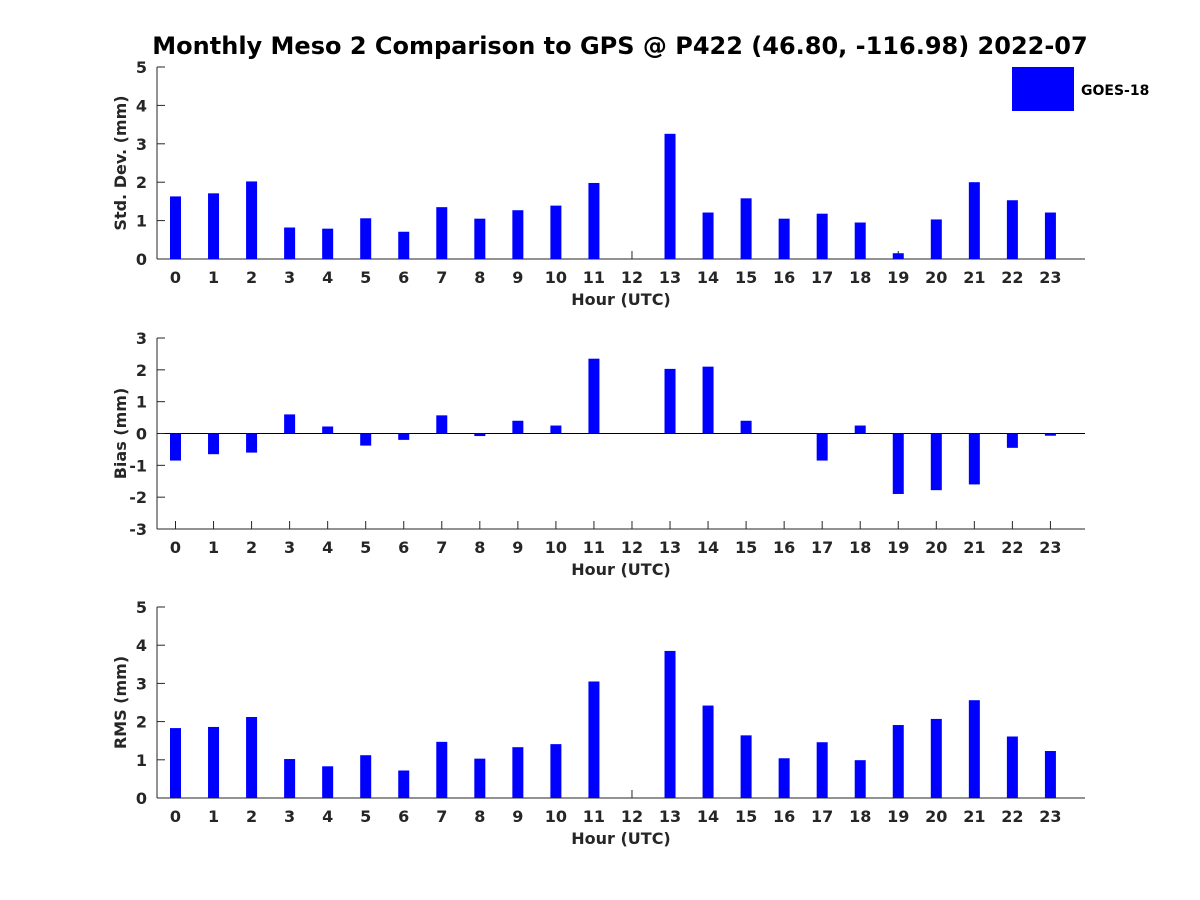  What do you see at coordinates (403, 277) in the screenshot?
I see `std-dev-x-tick-label: 6` at bounding box center [403, 277].